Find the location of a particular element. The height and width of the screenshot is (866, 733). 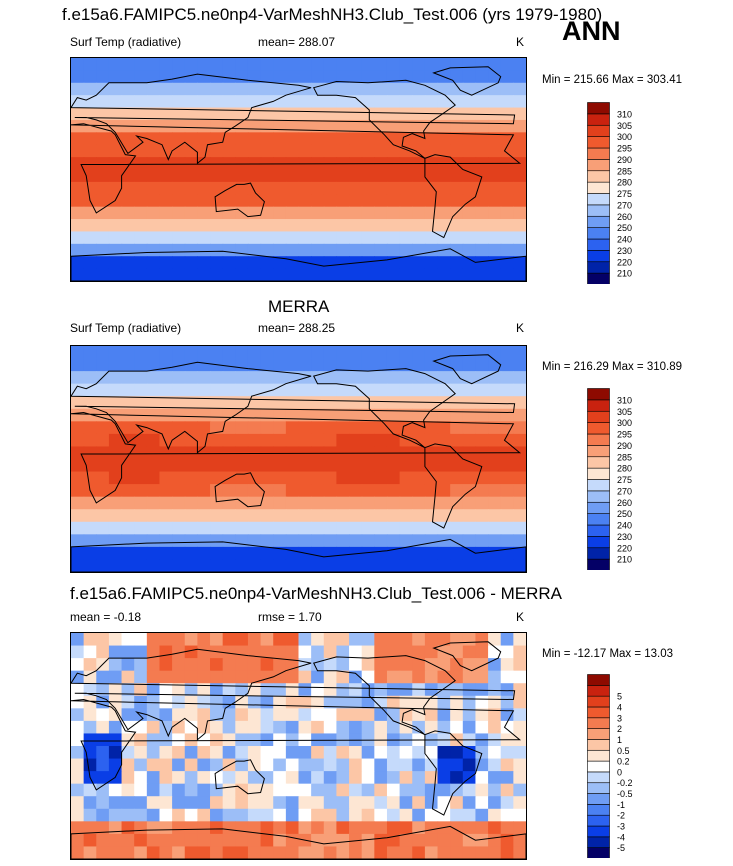

africa-outline is located at coordinates (296, 457).